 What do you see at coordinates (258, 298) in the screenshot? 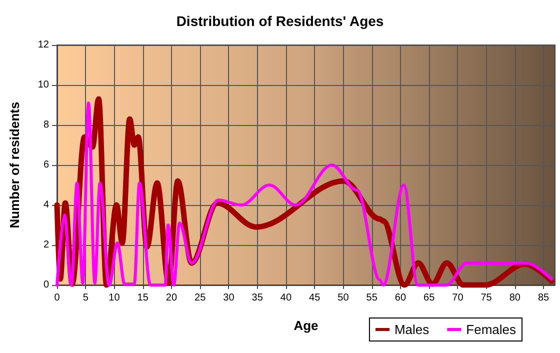
I see `x-tick-label: 35` at bounding box center [258, 298].